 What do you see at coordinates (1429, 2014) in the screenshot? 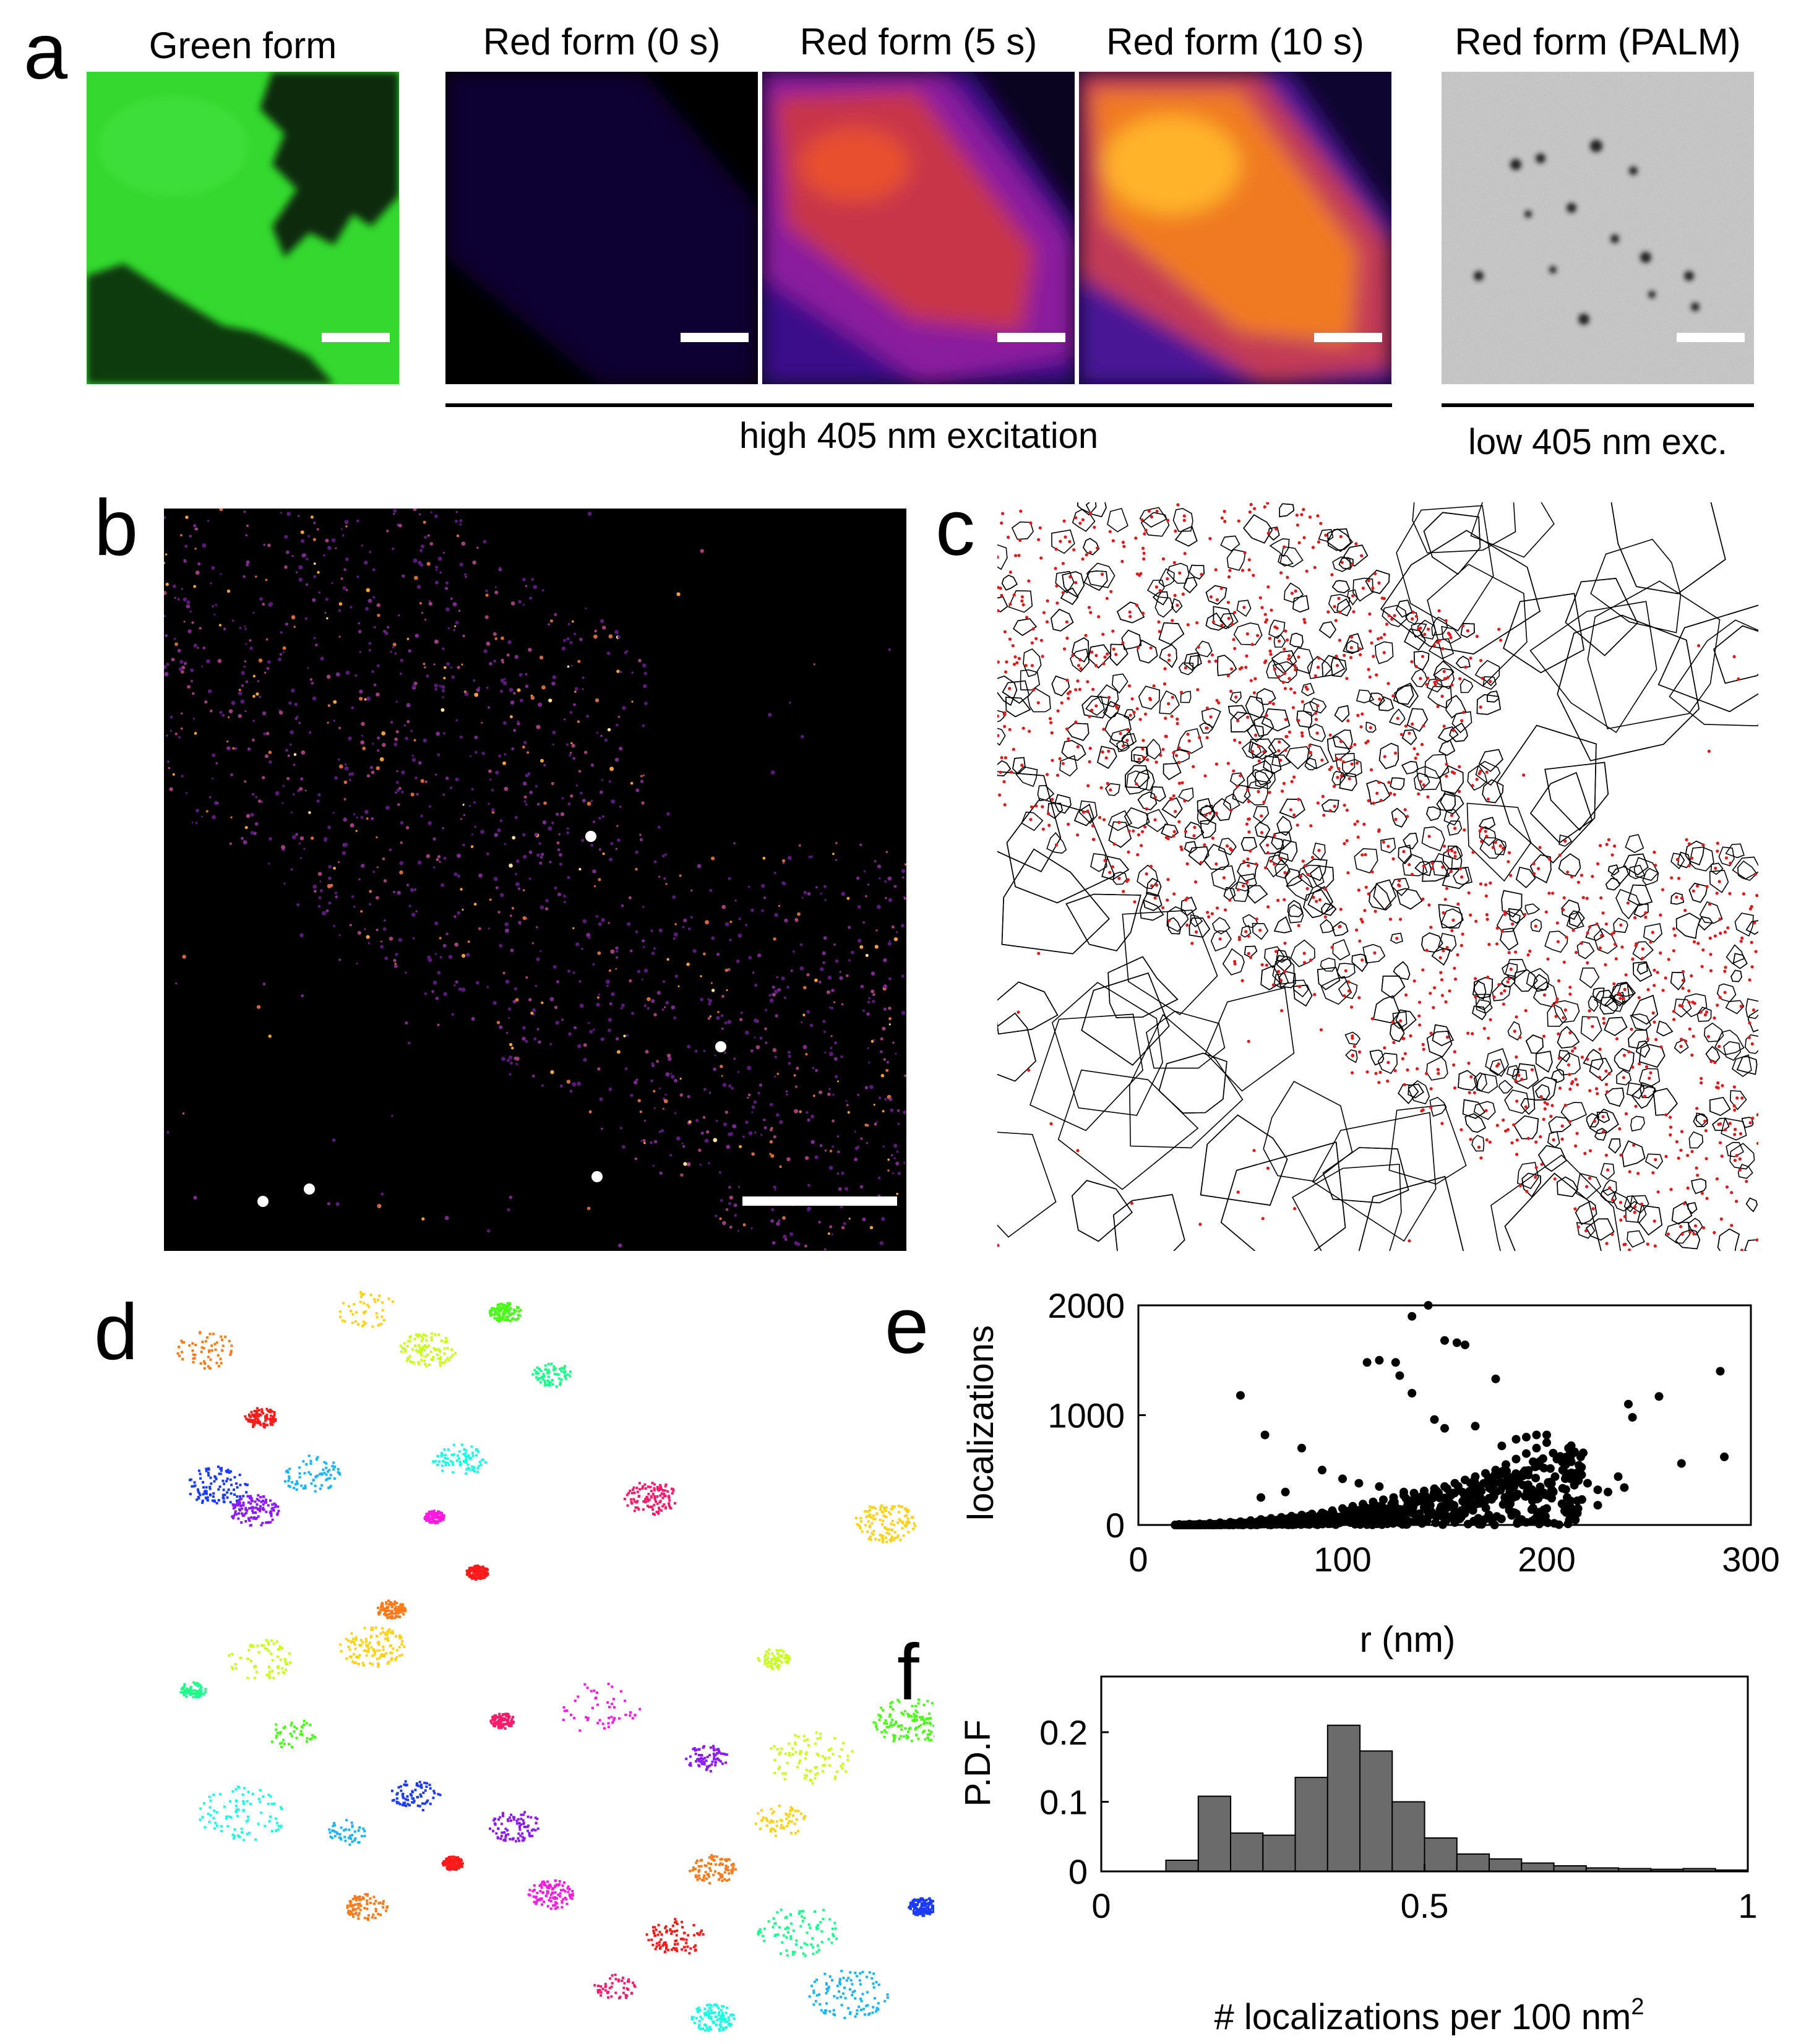
I see `x-axis-label: # localizations per 100 nm2` at bounding box center [1429, 2014].